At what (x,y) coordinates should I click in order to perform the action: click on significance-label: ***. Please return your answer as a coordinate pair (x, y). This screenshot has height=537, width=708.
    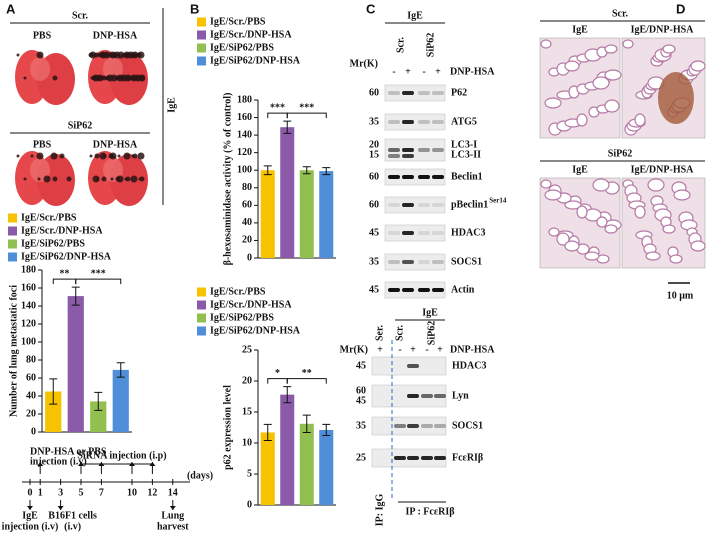
    Looking at the image, I should click on (98, 273).